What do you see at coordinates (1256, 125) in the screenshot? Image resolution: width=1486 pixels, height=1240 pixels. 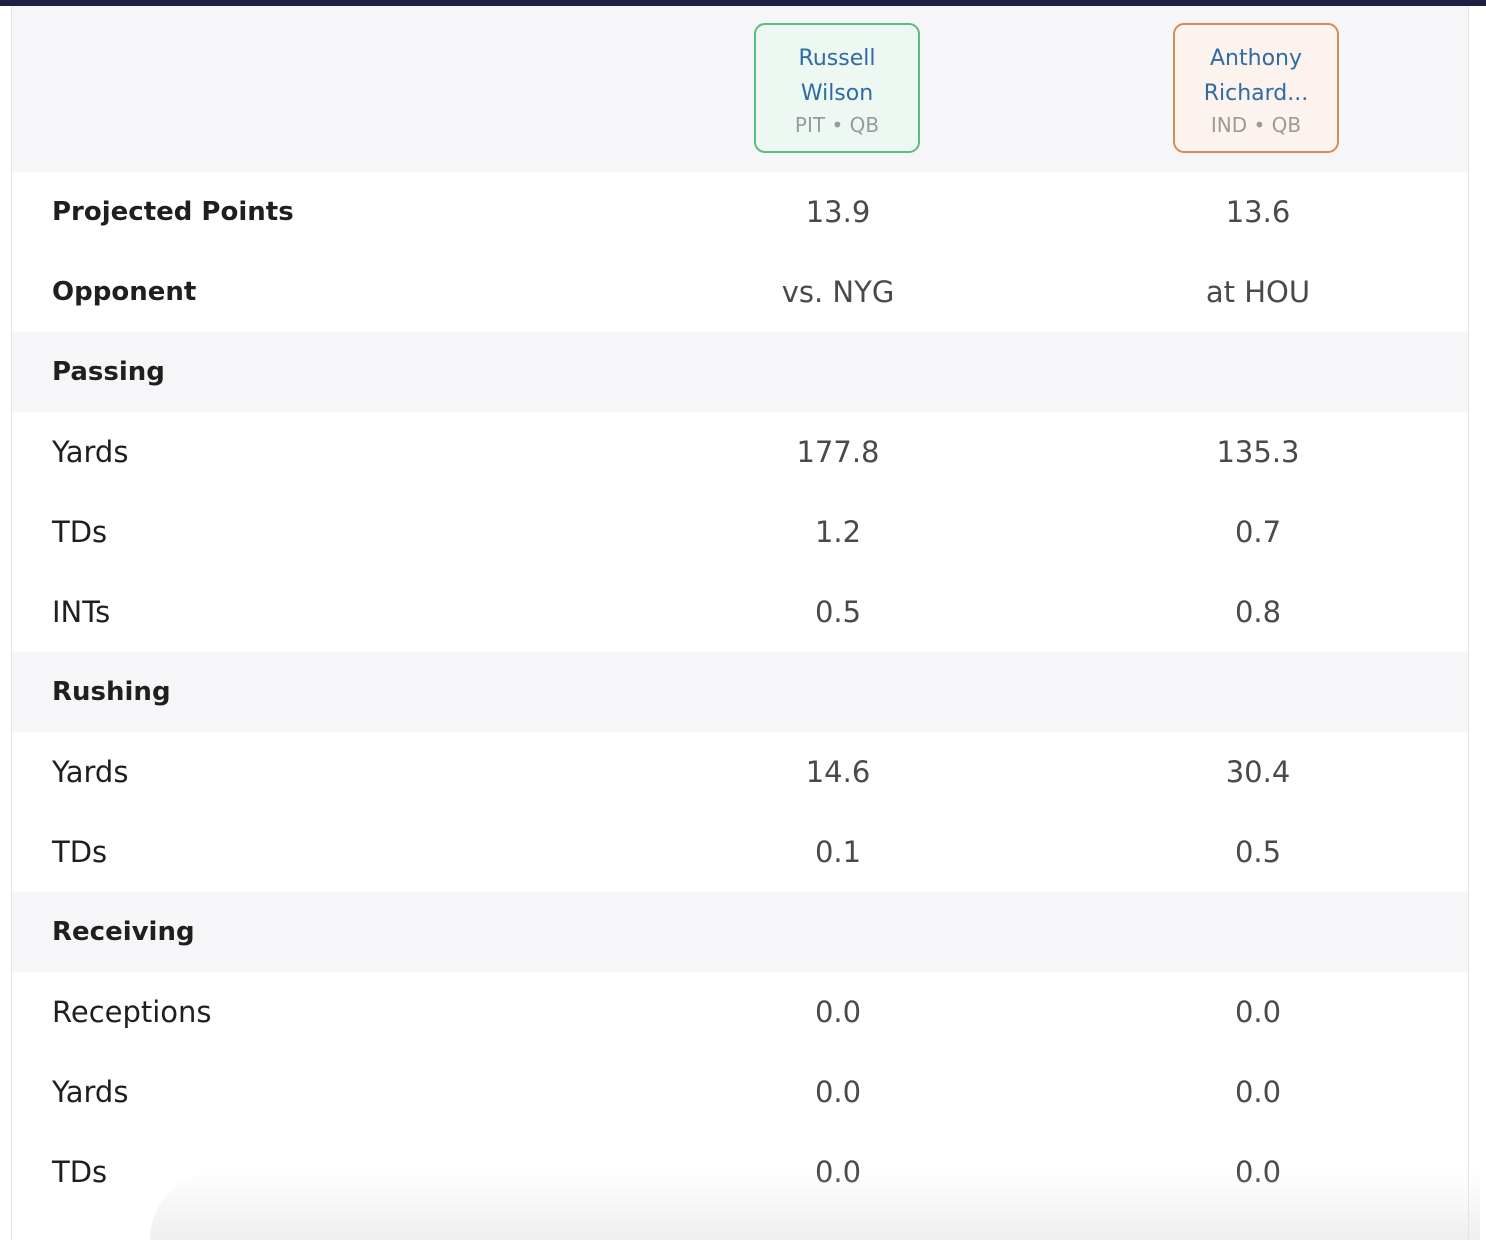 I see `player-team-position: IND • QB` at bounding box center [1256, 125].